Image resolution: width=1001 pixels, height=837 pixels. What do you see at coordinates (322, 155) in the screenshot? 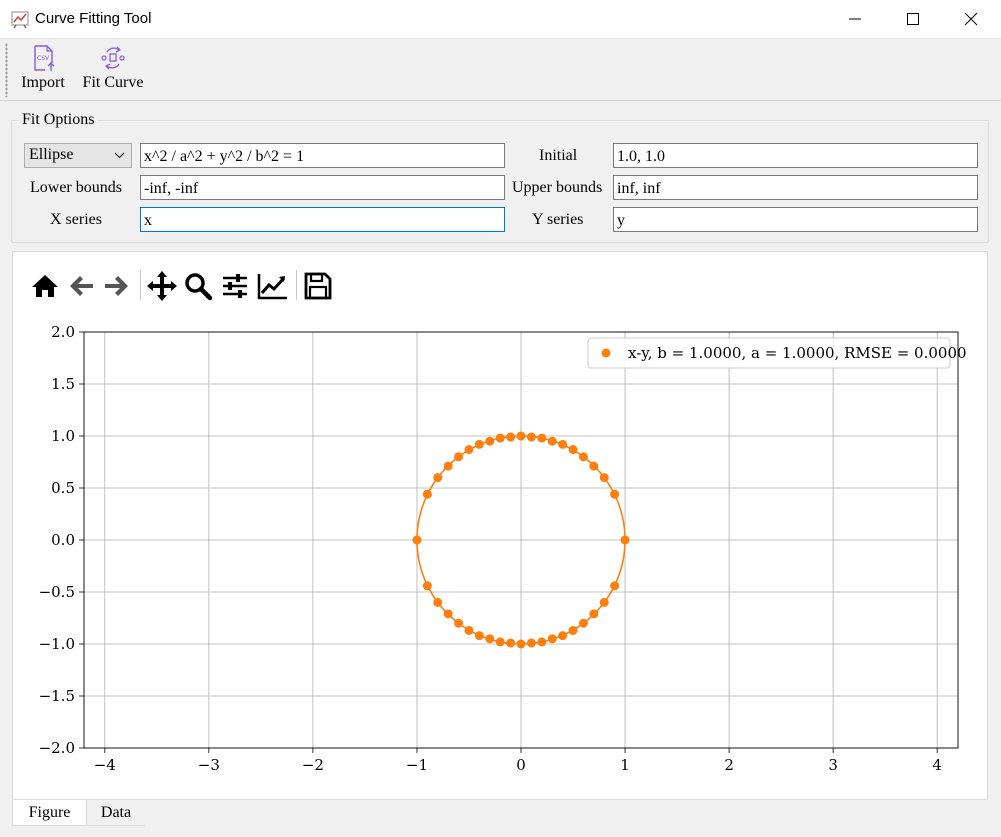
I see `equation-input` at bounding box center [322, 155].